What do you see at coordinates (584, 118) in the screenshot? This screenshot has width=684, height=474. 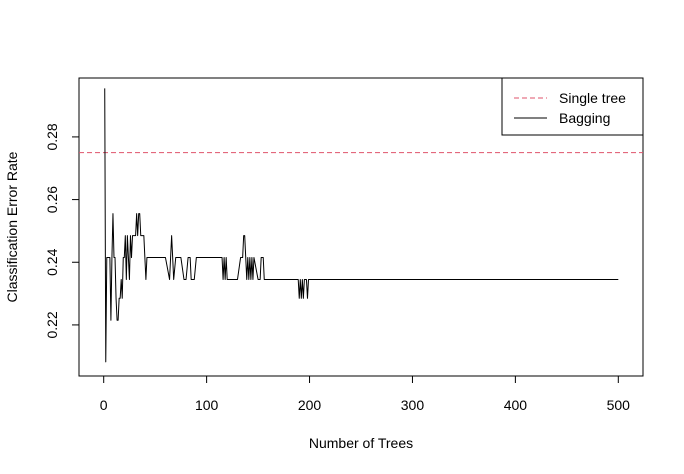 I see `legend-label-bagging: Bagging` at bounding box center [584, 118].